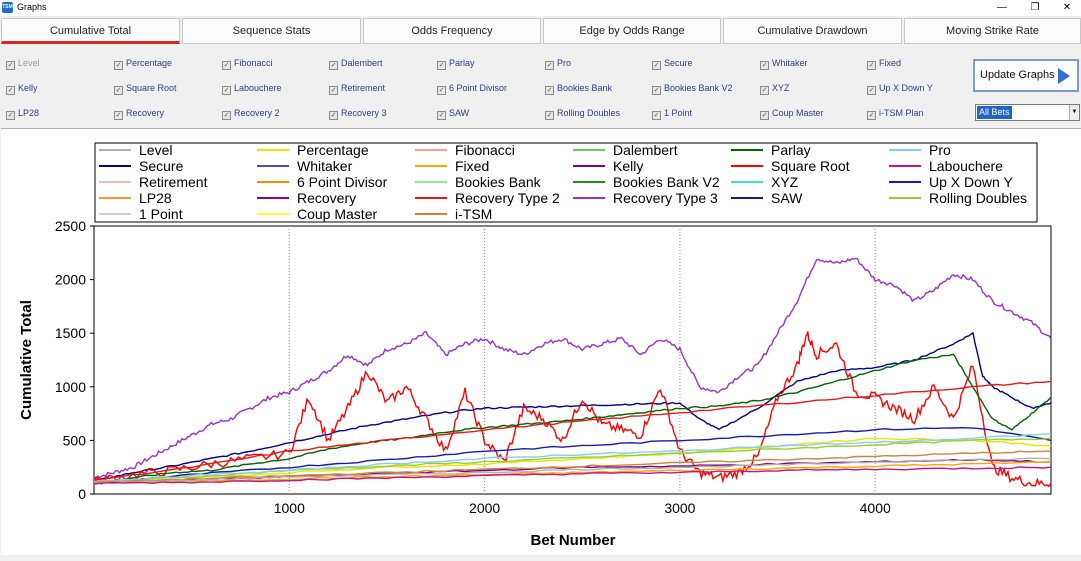  I want to click on option-saw: ✓ SAW, so click(453, 114).